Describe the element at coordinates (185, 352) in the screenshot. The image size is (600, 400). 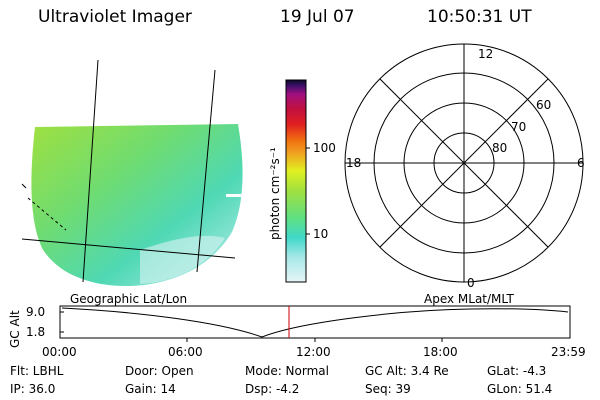
I see `xtick-0600: 06:00` at that location.